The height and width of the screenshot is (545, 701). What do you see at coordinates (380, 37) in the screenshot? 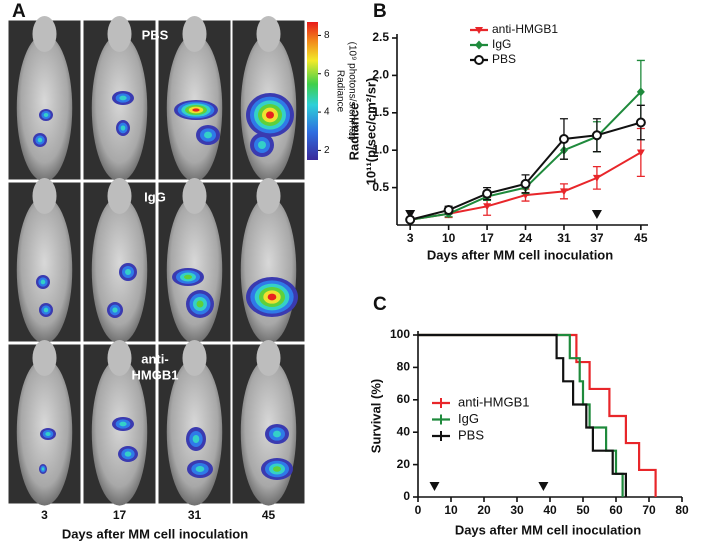
I see `y-tick-label: 2.5` at bounding box center [380, 37].